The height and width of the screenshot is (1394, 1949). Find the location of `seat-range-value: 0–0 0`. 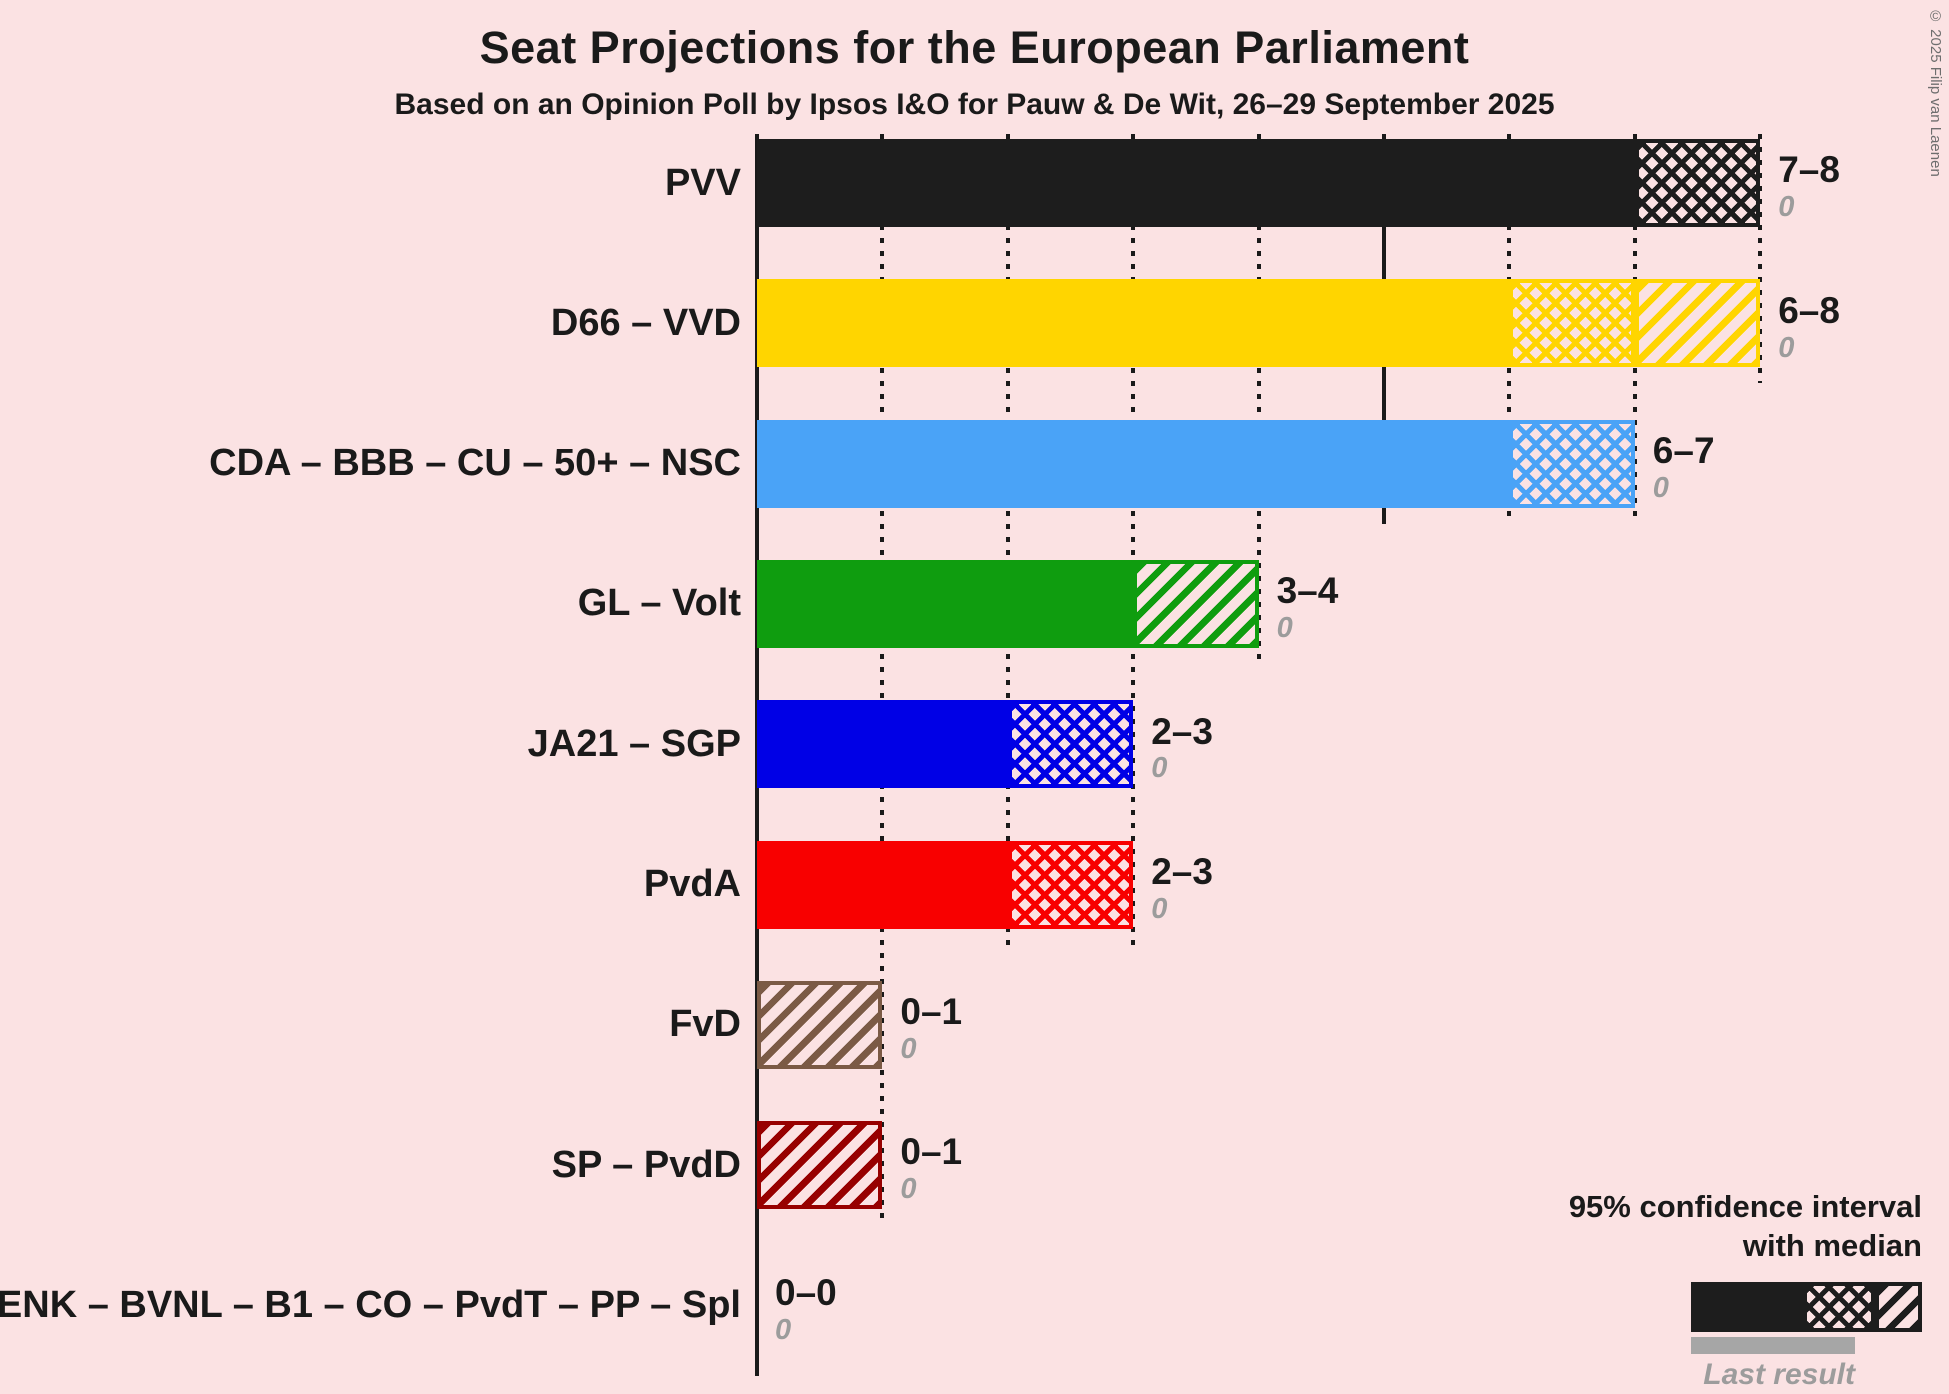

seat-range-value: 0–0 0 is located at coordinates (806, 1309).